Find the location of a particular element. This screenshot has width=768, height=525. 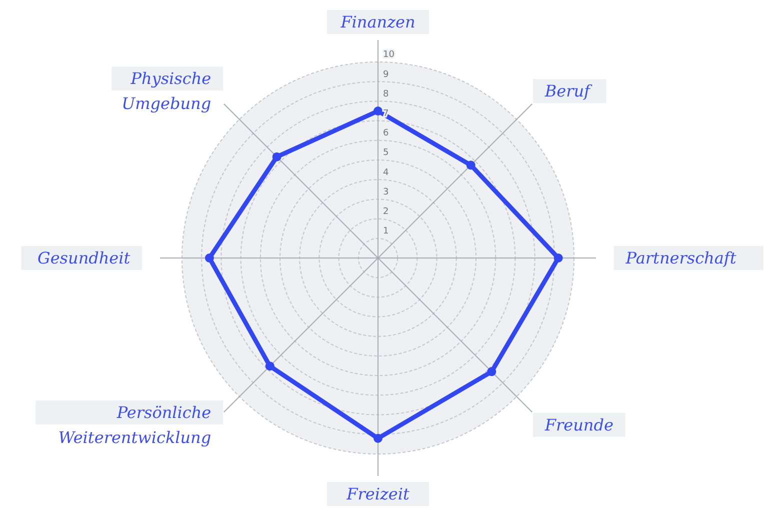

y-tick-label: 1 is located at coordinates (386, 231).